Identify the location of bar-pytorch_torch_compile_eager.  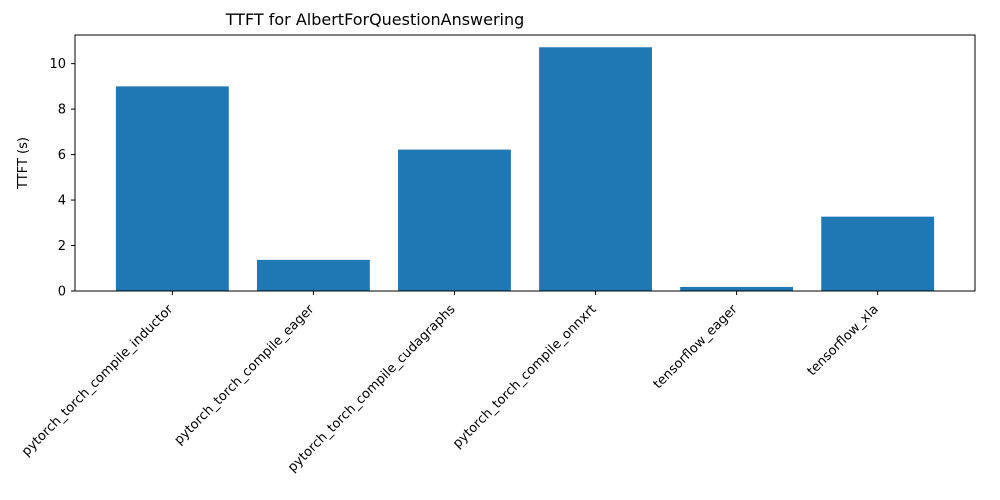
(313, 275).